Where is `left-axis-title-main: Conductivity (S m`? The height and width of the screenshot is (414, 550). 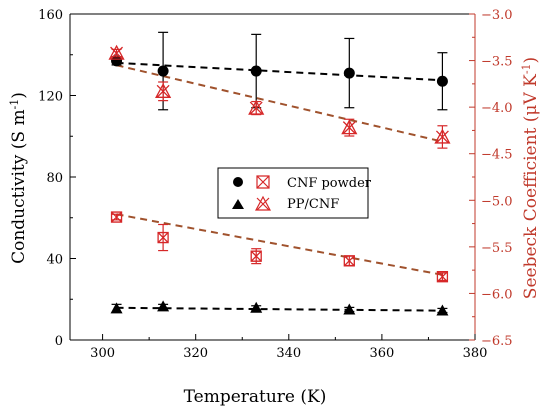 left-axis-title-main: Conductivity (S m is located at coordinates (19, 186).